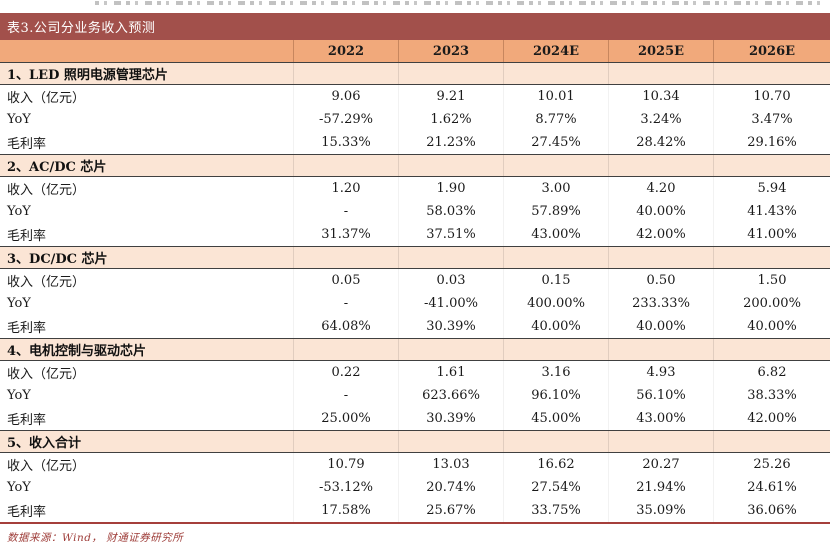 The height and width of the screenshot is (552, 830). What do you see at coordinates (771, 395) in the screenshot?
I see `value-cell: 38.33%` at bounding box center [771, 395].